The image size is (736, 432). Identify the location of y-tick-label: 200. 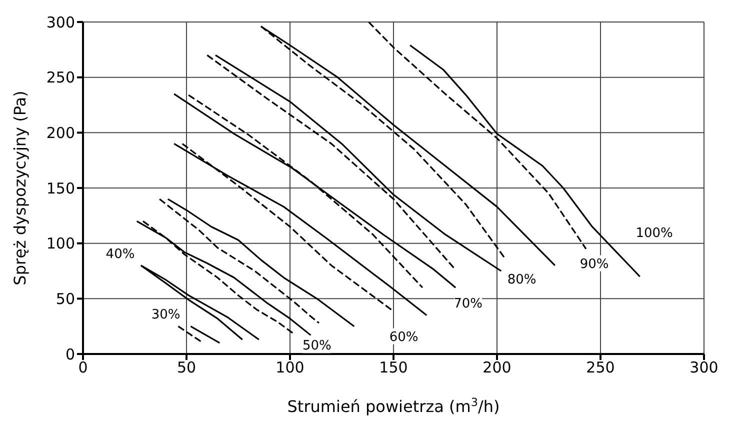
(60, 133).